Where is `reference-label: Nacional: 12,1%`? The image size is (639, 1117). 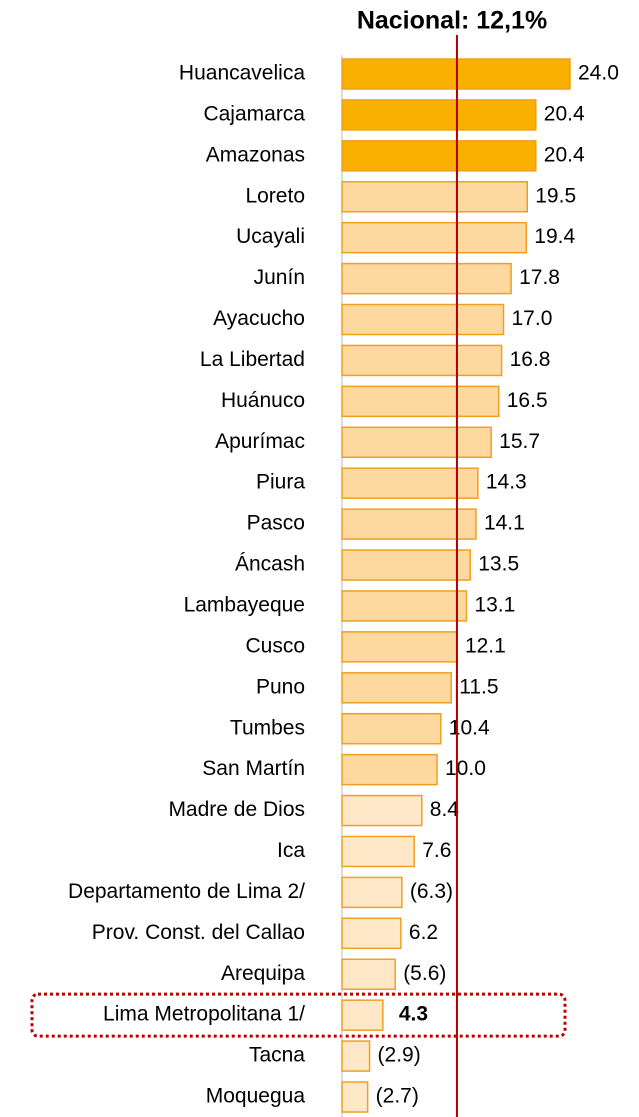
reference-label: Nacional: 12,1% is located at coordinates (452, 21).